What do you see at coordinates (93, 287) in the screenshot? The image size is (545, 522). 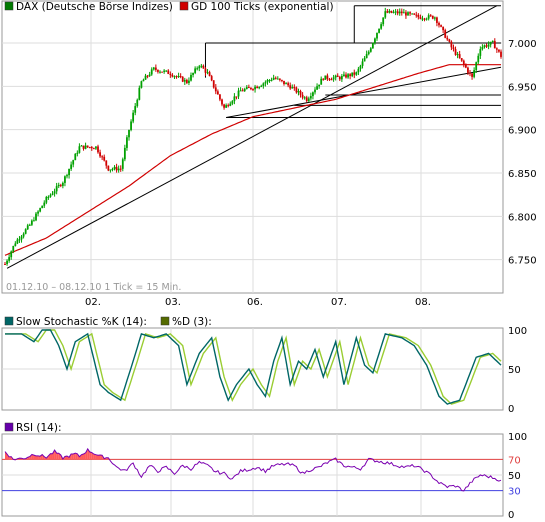 I see `period-info: 01.12.10 – 08.12.10 1 Tick = 15 Min.` at bounding box center [93, 287].